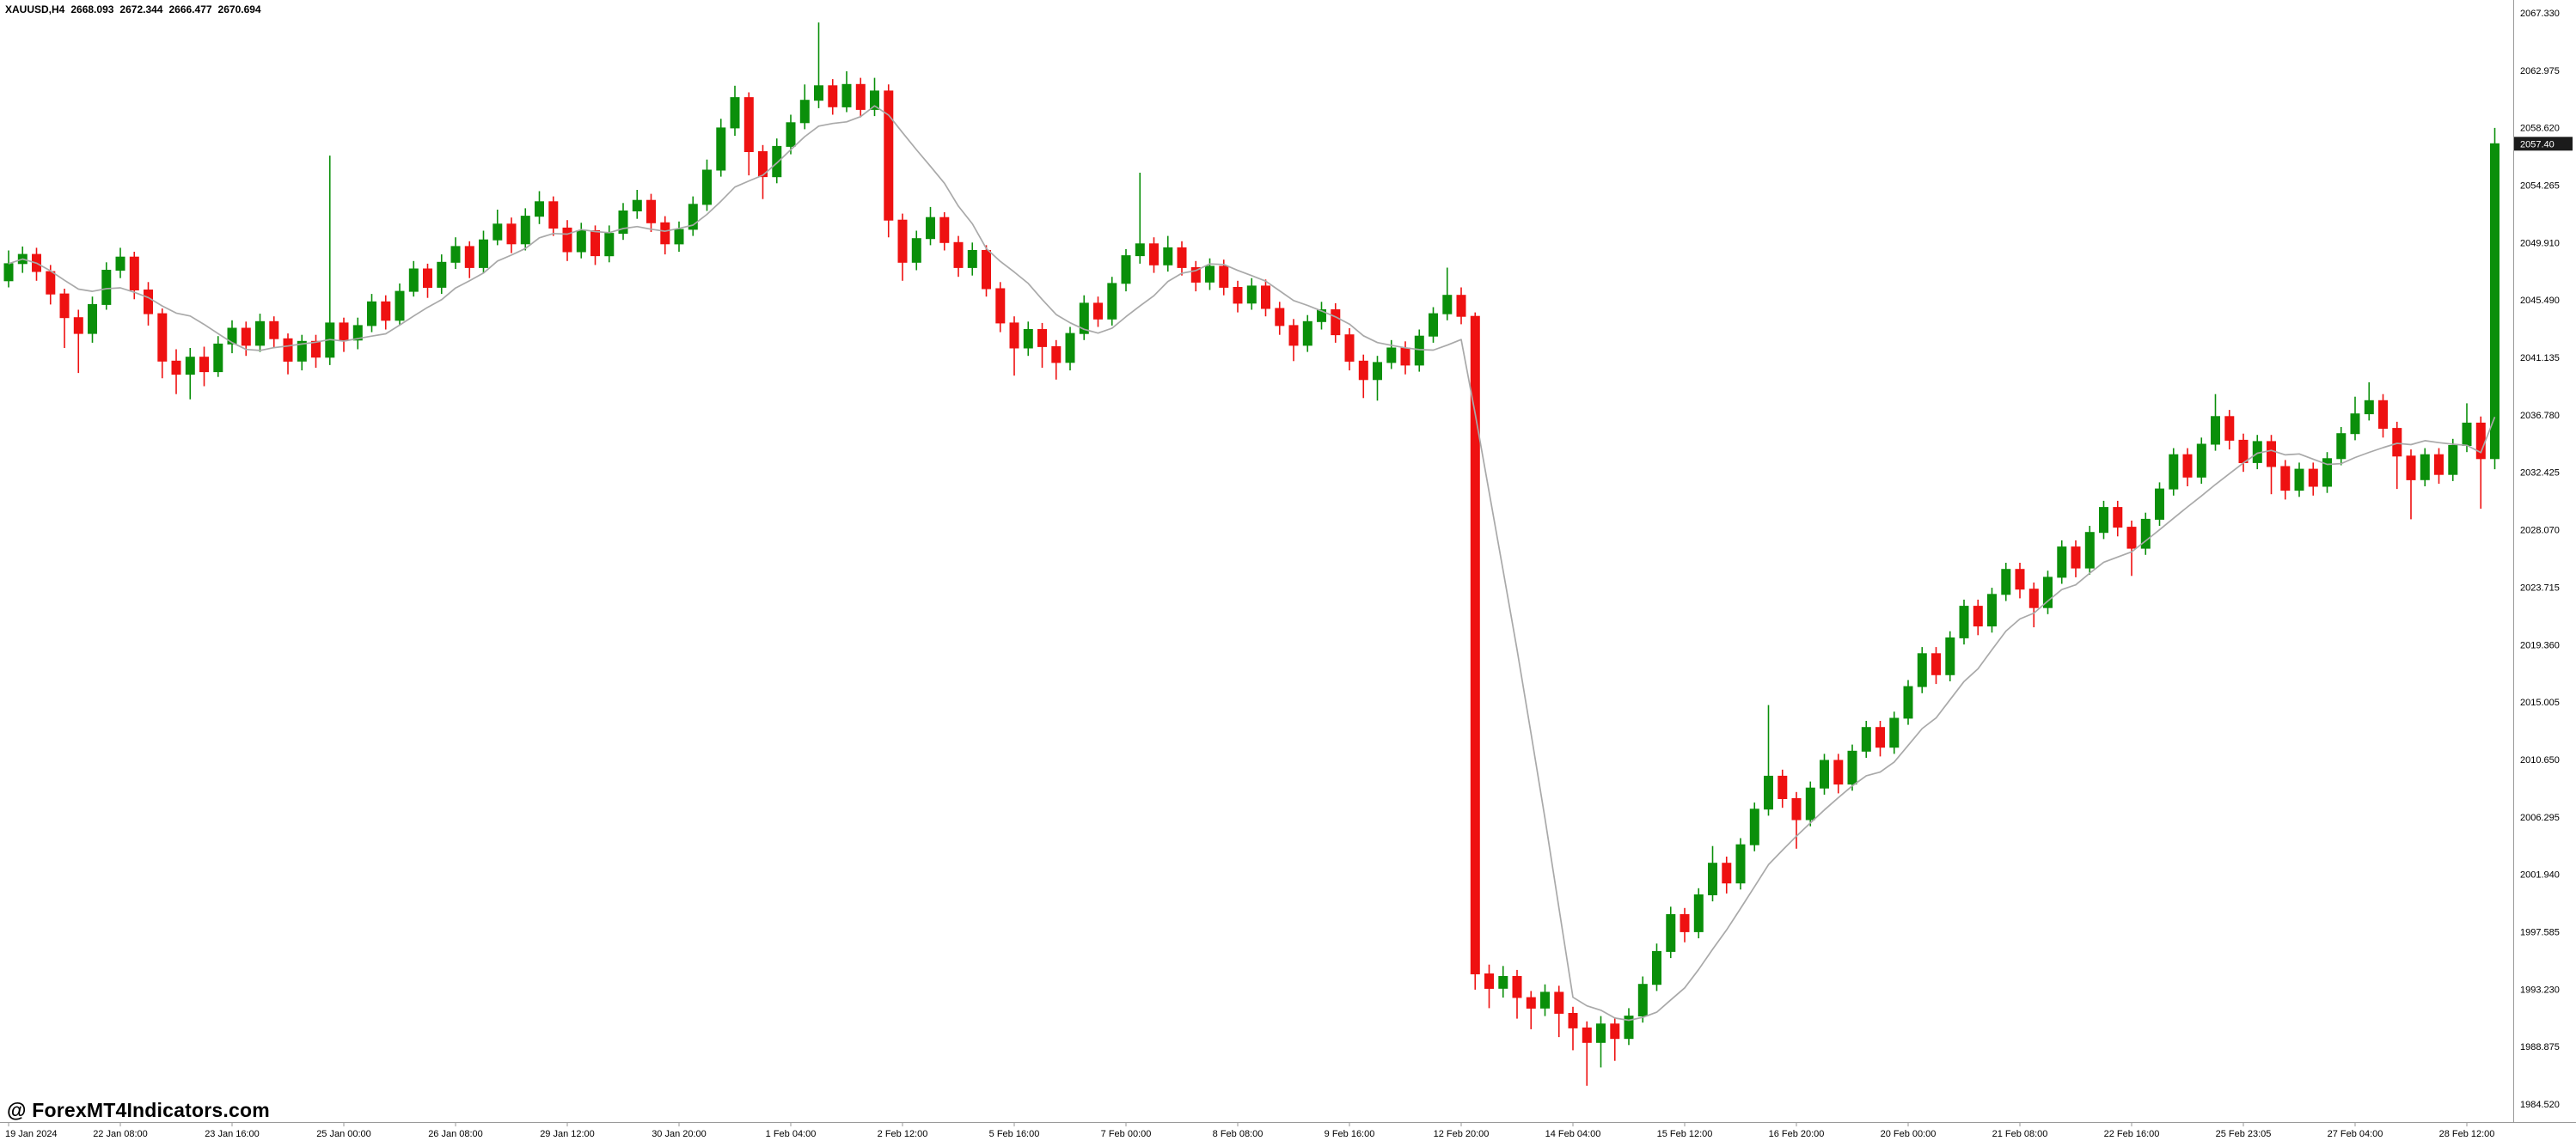 This screenshot has height=1141, width=2576. What do you see at coordinates (567, 1134) in the screenshot?
I see `time-axis-label: 29 Jan 12:00` at bounding box center [567, 1134].